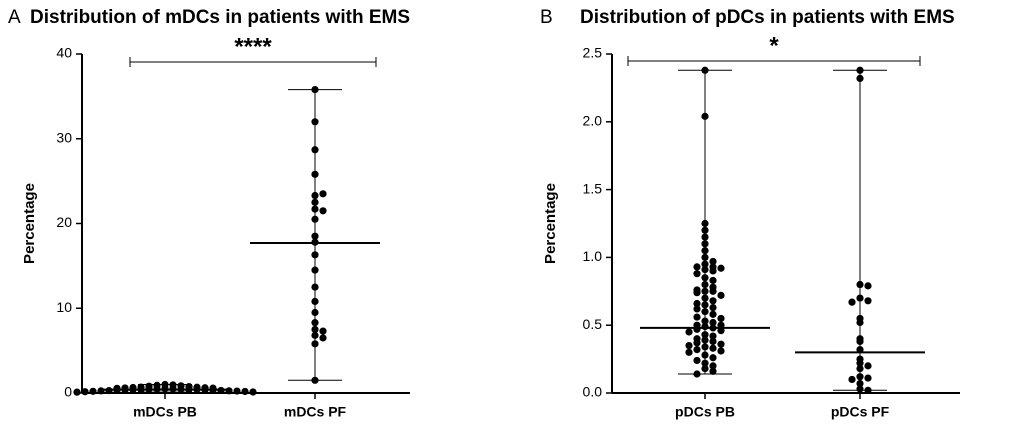 Image resolution: width=1031 pixels, height=429 pixels. I want to click on panel-label: B, so click(546, 17).